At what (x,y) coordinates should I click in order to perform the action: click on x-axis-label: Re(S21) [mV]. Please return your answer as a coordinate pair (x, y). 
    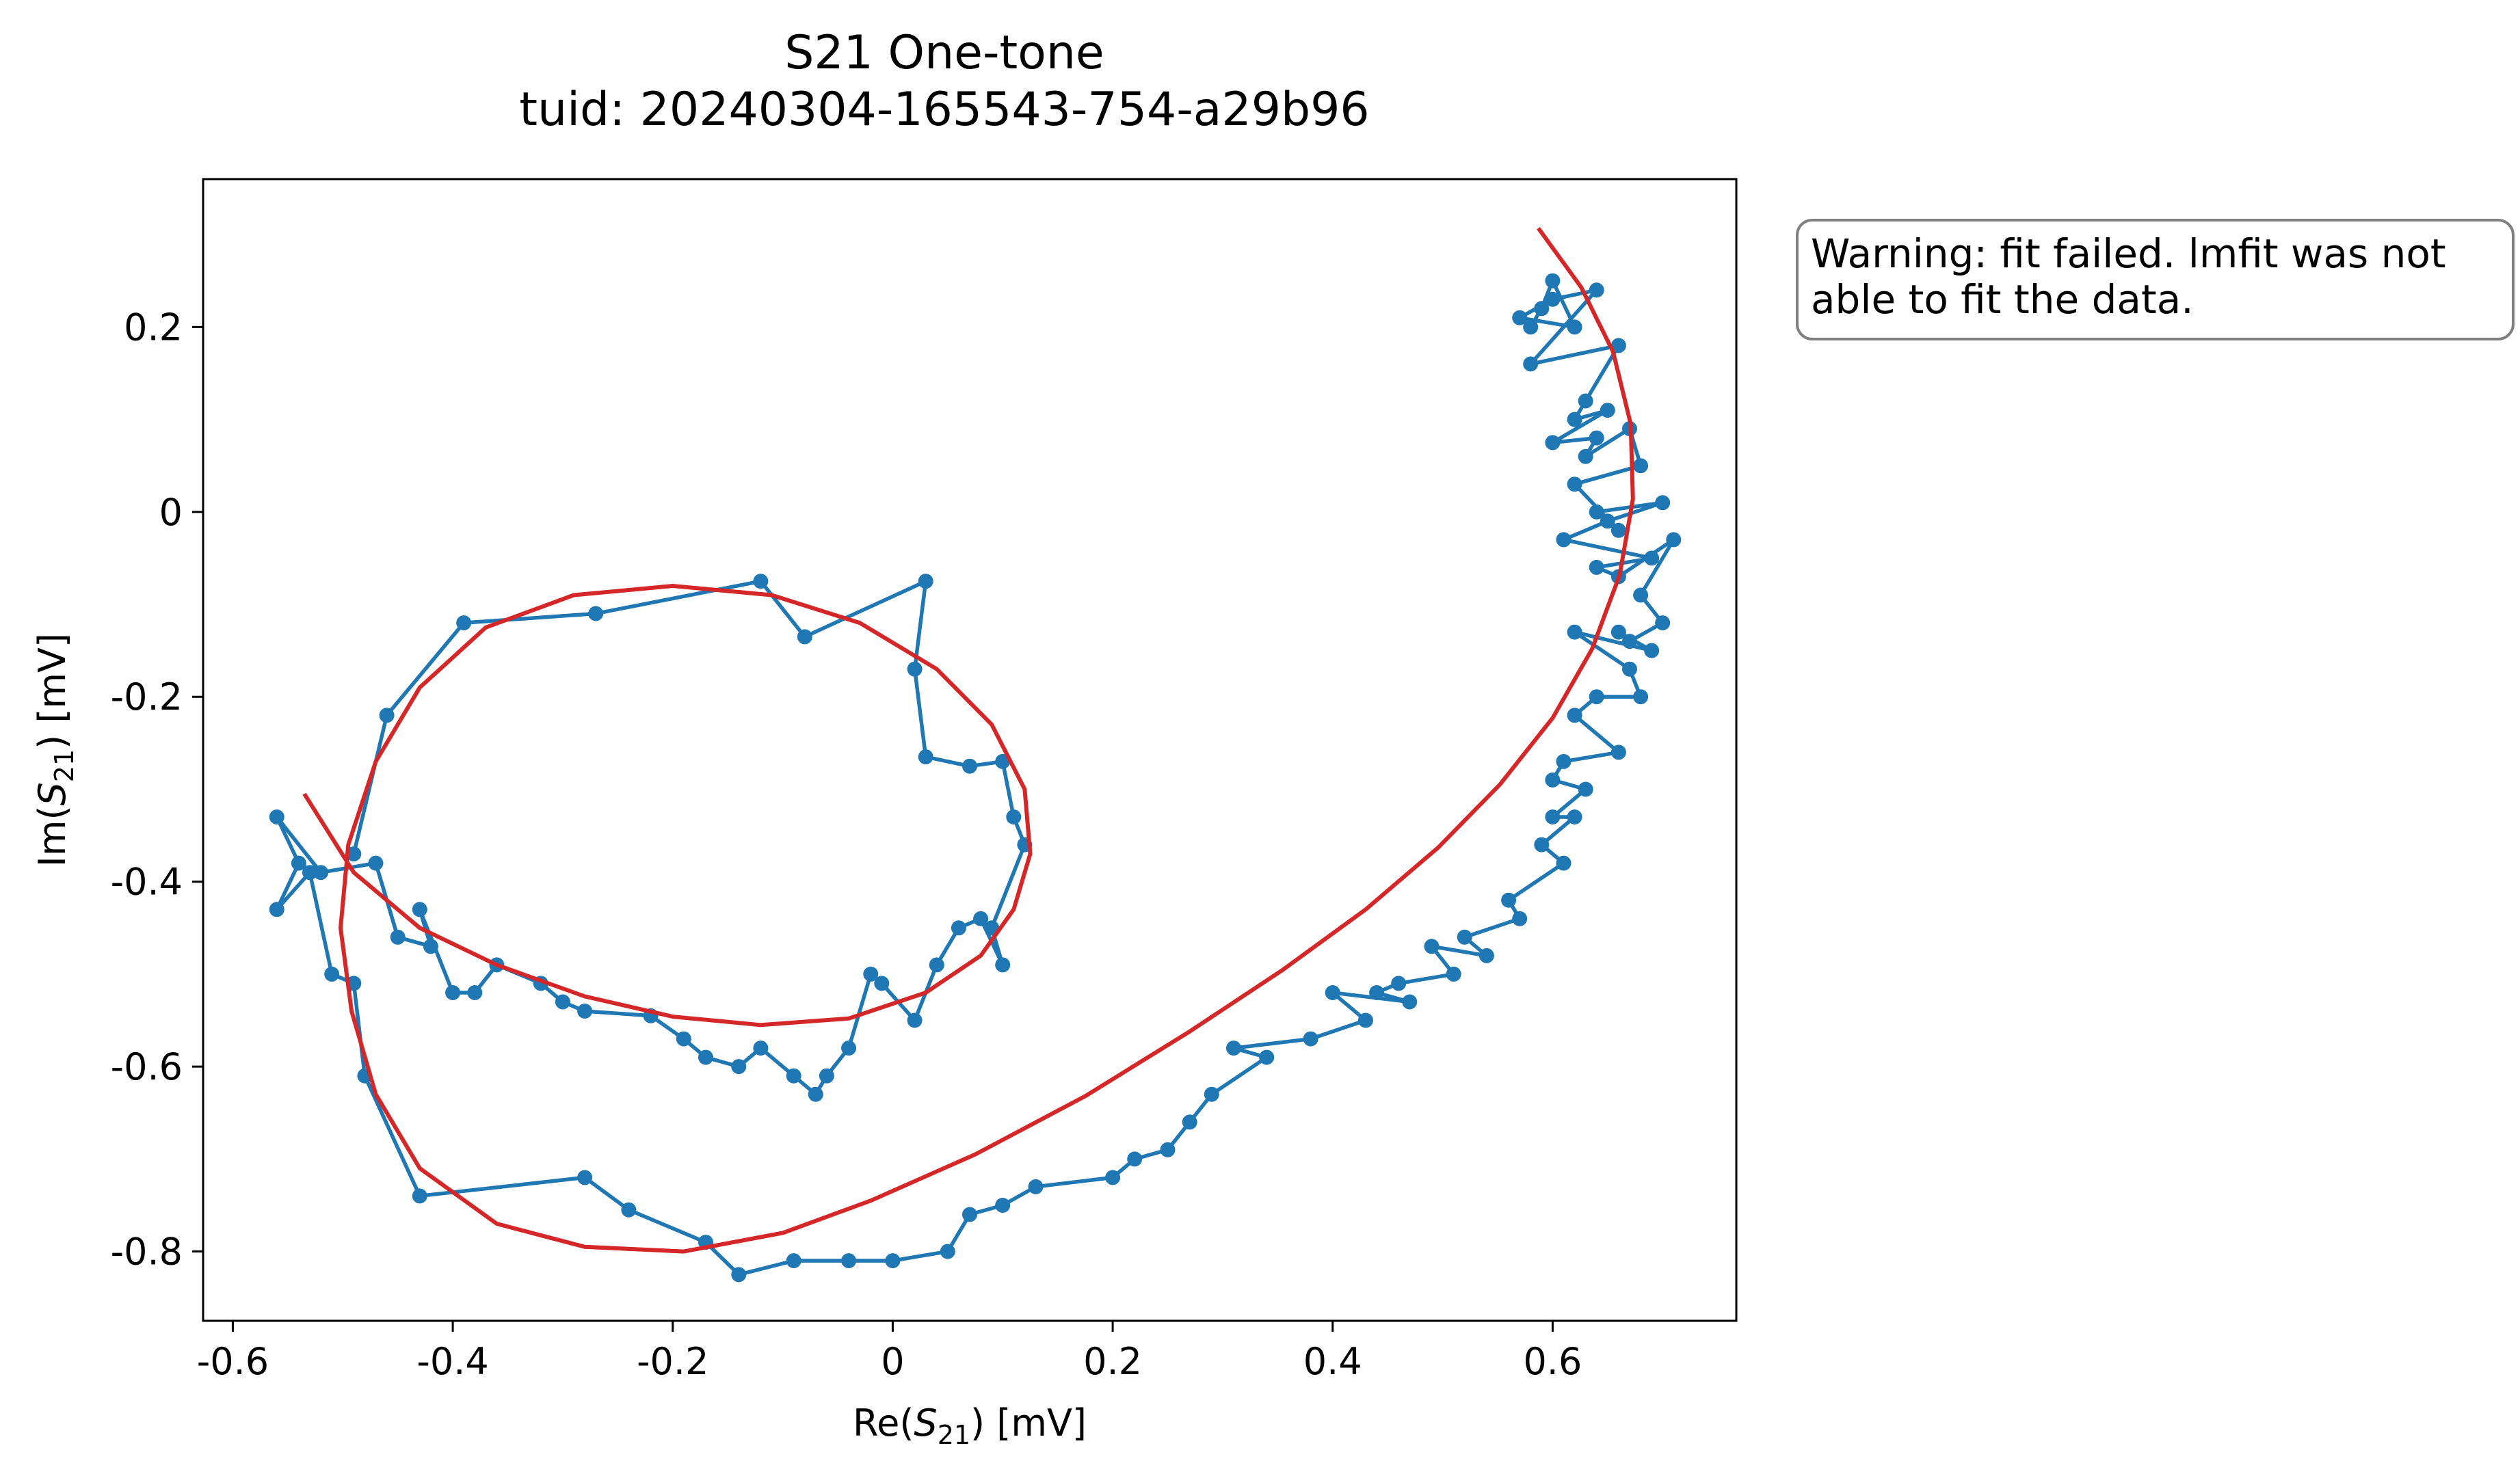
    Looking at the image, I should click on (970, 1426).